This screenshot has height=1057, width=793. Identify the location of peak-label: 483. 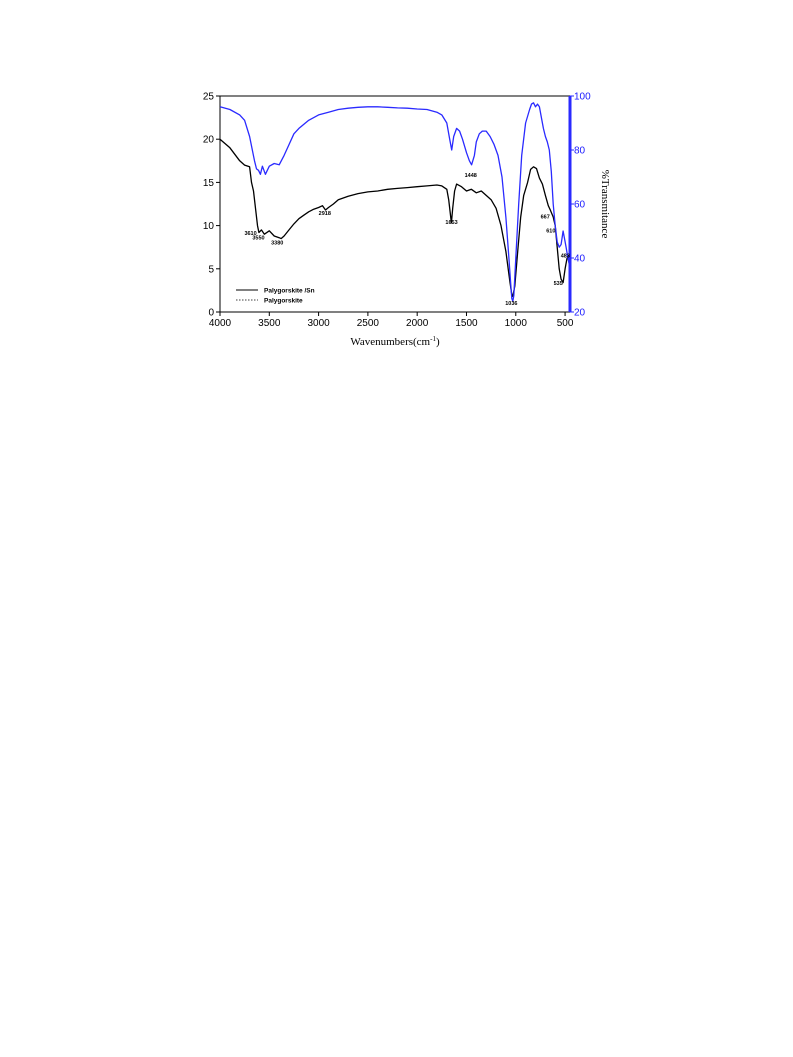
(565, 257).